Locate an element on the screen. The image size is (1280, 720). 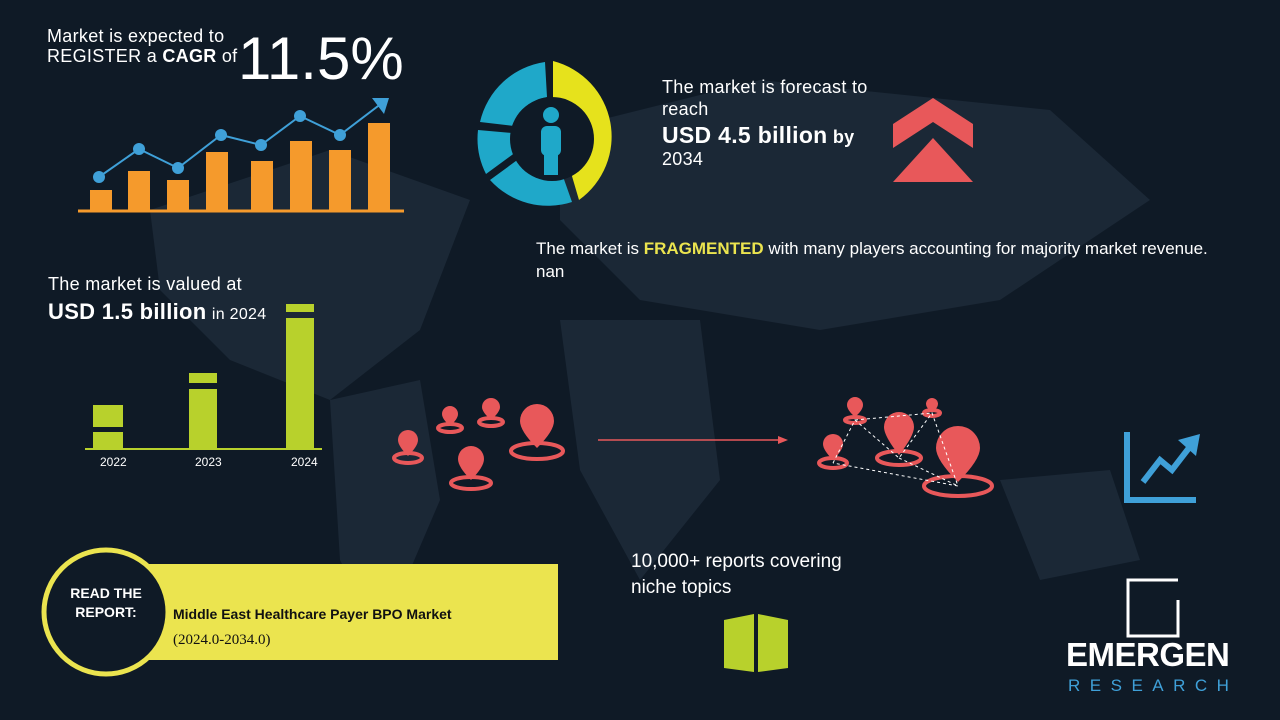
text: in 2024 is located at coordinates (239, 314).